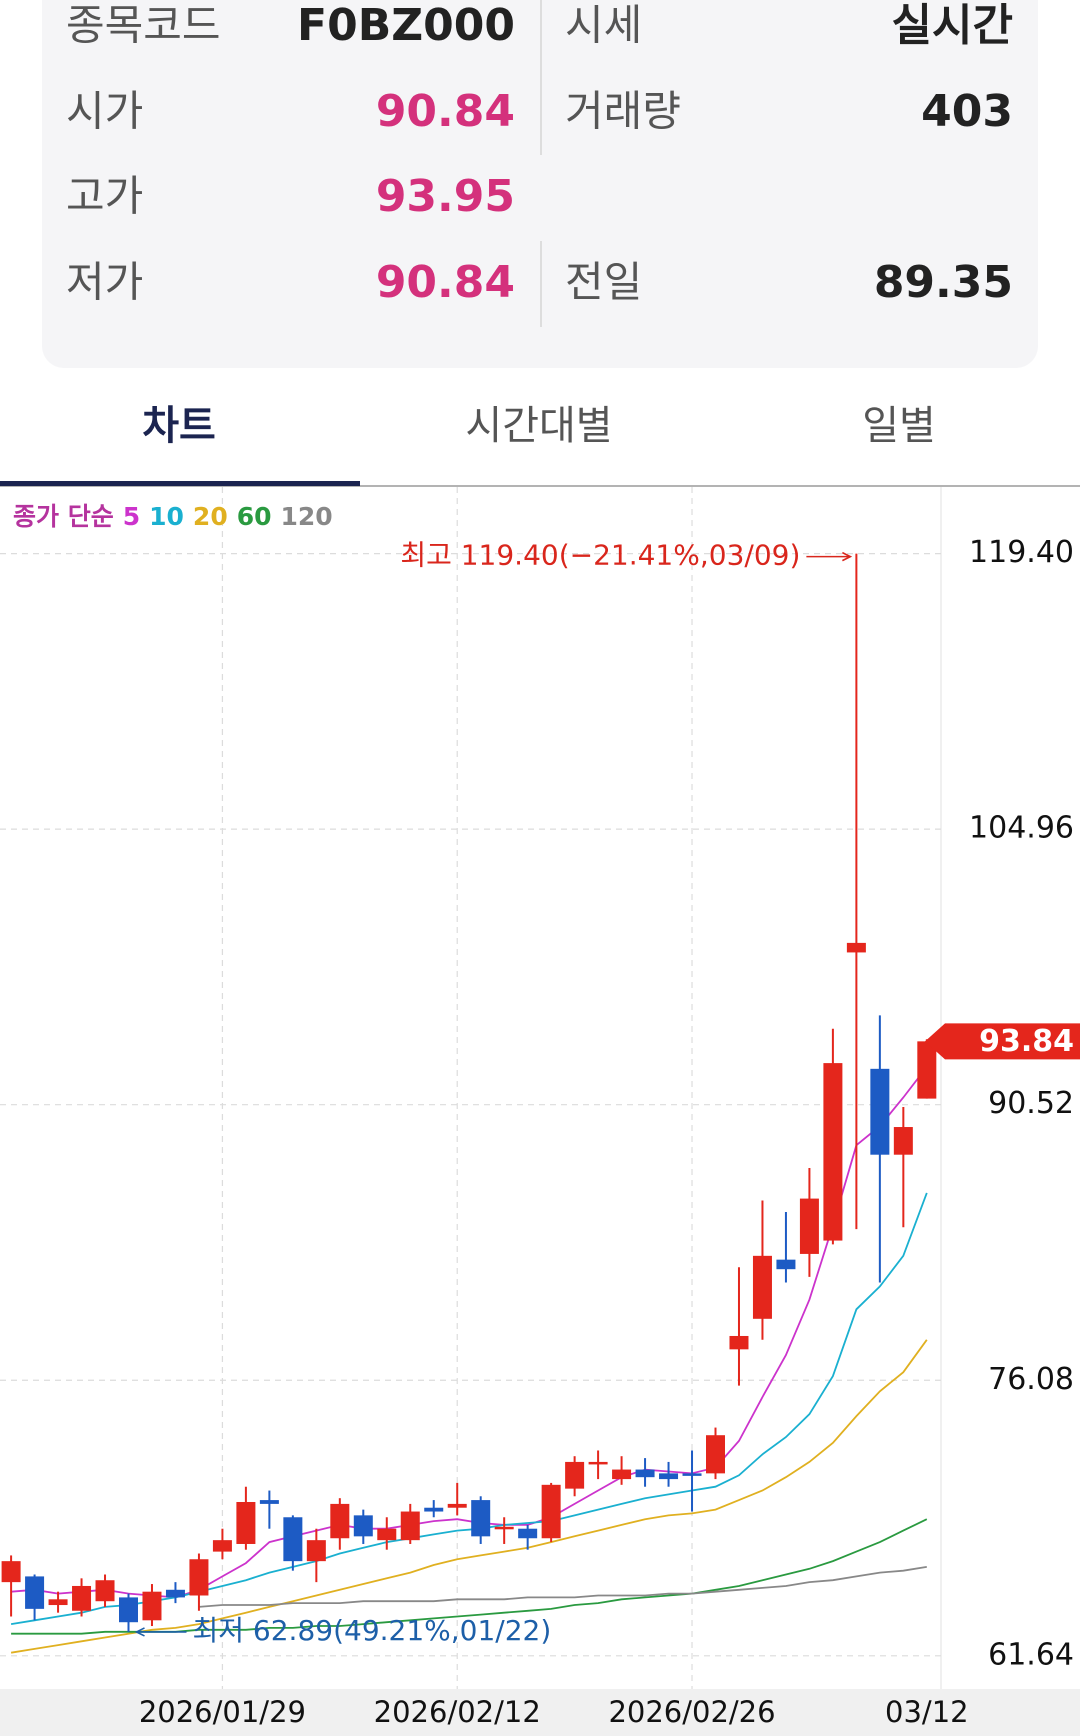 The width and height of the screenshot is (1080, 1736). Describe the element at coordinates (1021, 552) in the screenshot. I see `y-tick-label: 119.40` at that location.